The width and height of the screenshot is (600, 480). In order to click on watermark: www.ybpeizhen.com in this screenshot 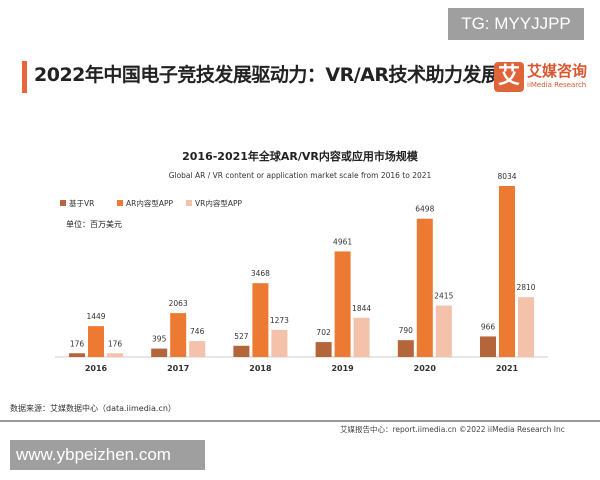, I will do `click(107, 455)`.